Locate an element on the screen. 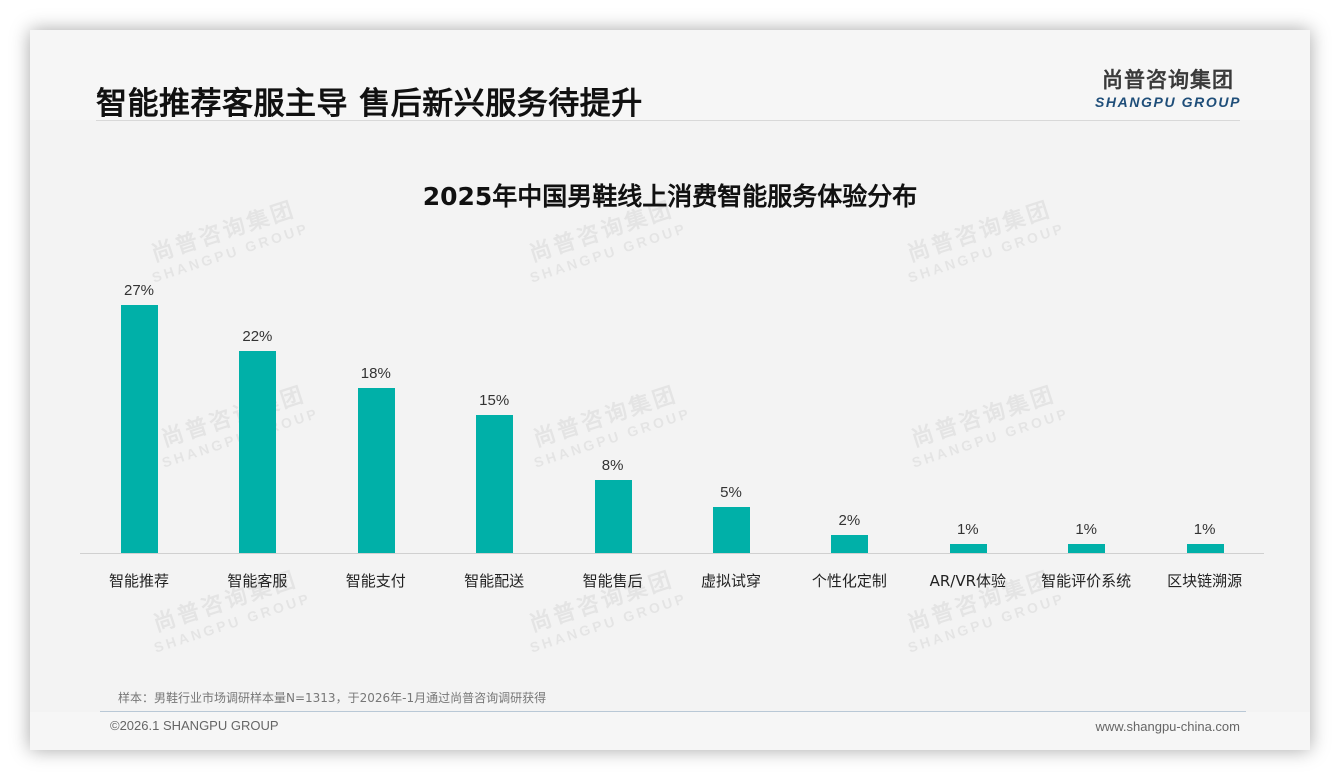 This screenshot has width=1340, height=780. bar-value-label: 27% is located at coordinates (139, 290).